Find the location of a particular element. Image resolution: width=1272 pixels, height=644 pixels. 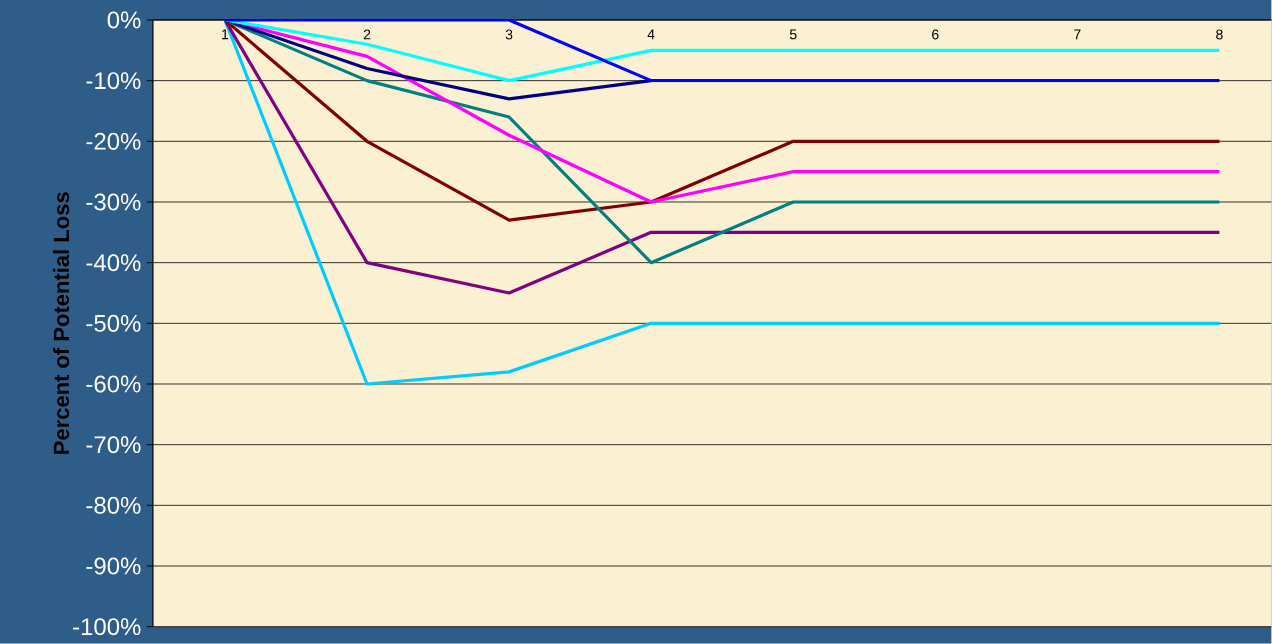

x-tick-label: 2 is located at coordinates (367, 34).